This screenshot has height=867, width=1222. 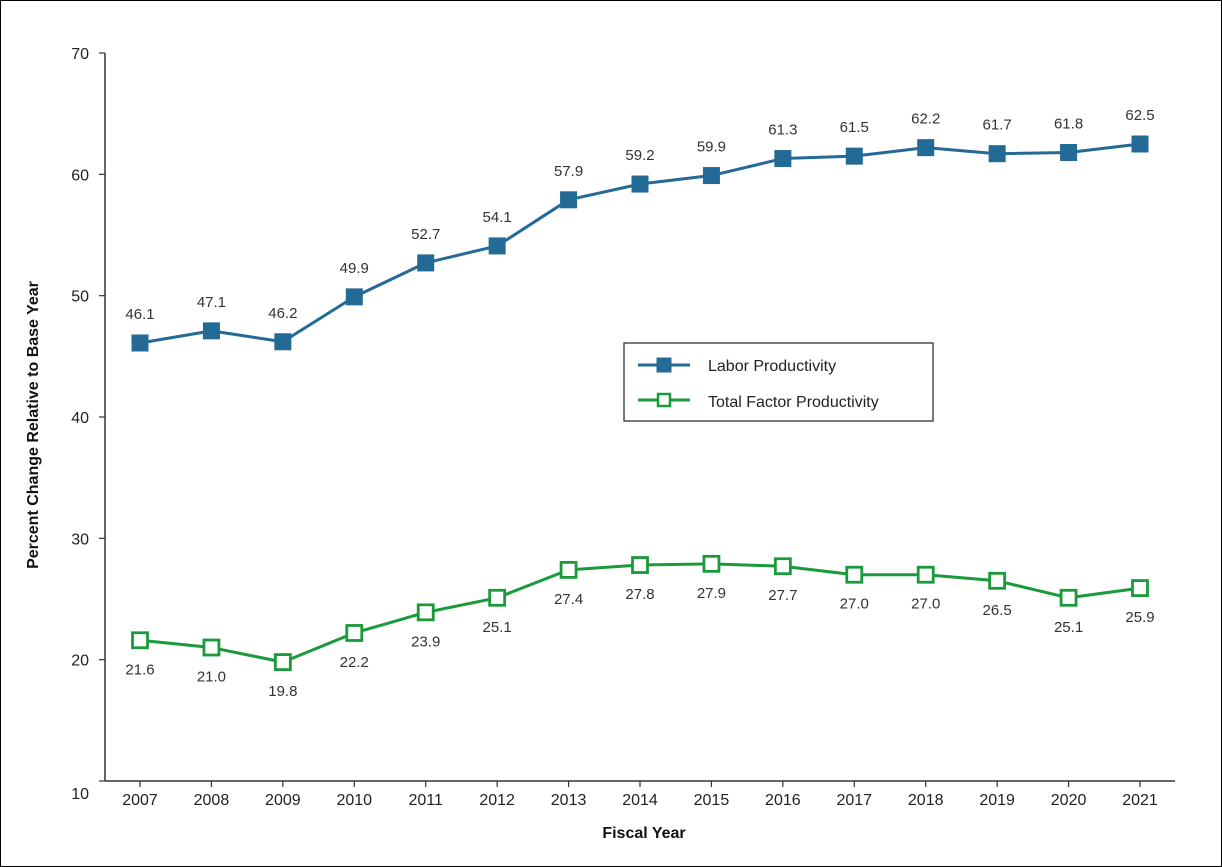 I want to click on y-tick-label: 30, so click(x=80, y=539).